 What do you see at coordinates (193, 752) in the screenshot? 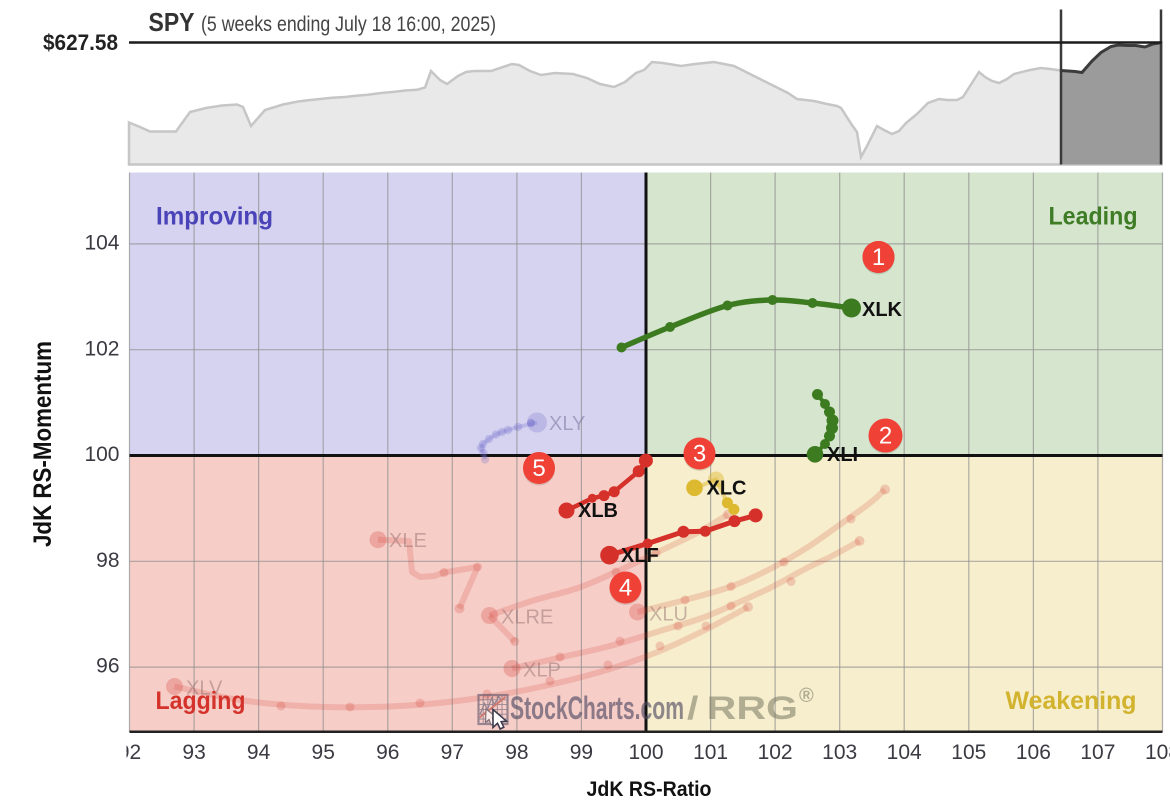
I see `svg-text: 93` at bounding box center [193, 752].